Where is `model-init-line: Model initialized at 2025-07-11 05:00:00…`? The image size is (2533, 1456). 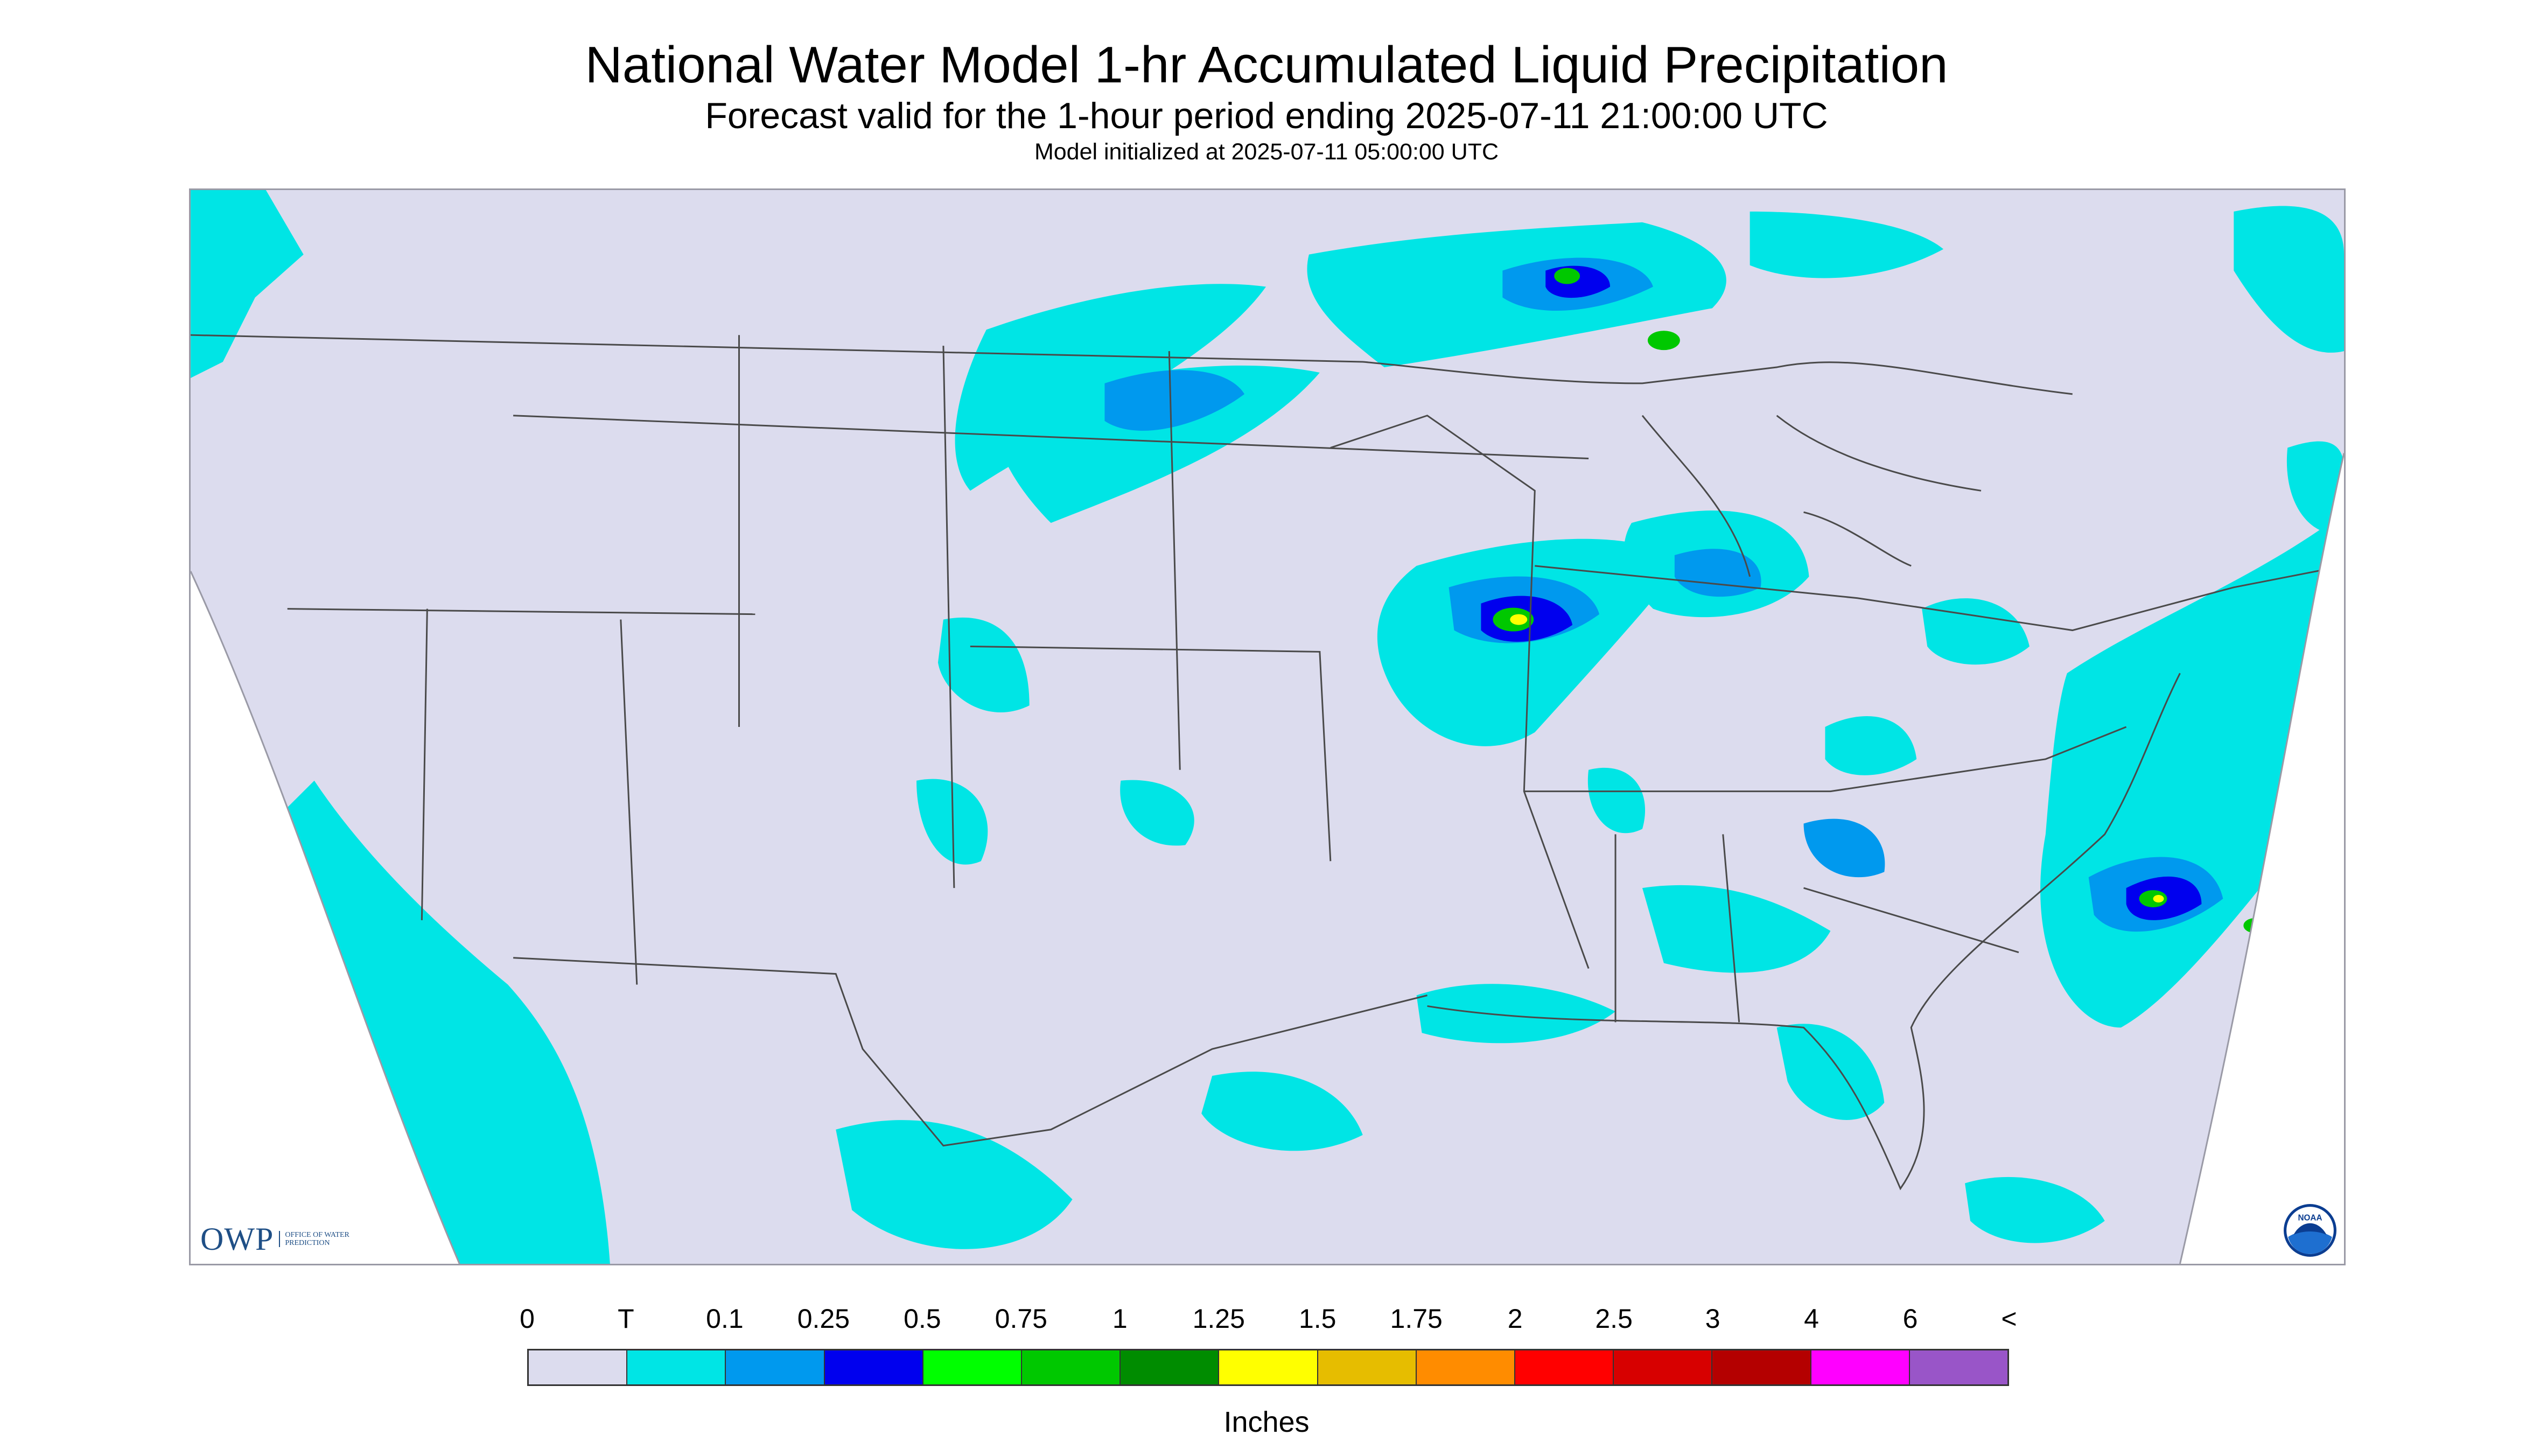 model-init-line: Model initialized at 2025-07-11 05:00:00… is located at coordinates (1266, 152).